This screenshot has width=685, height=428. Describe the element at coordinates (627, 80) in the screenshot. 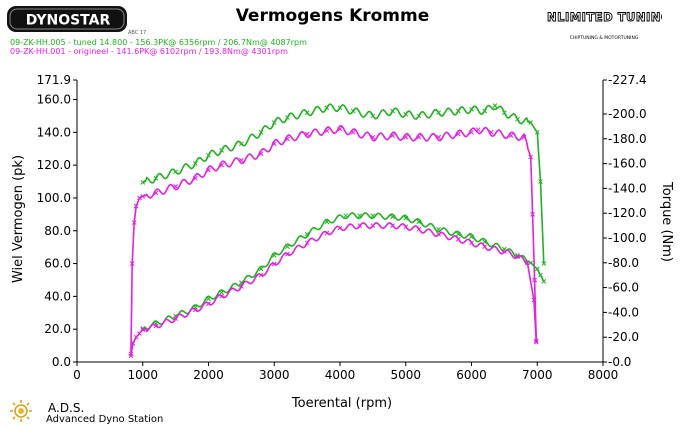

I see `y2-top-tick-label: -227.4` at that location.